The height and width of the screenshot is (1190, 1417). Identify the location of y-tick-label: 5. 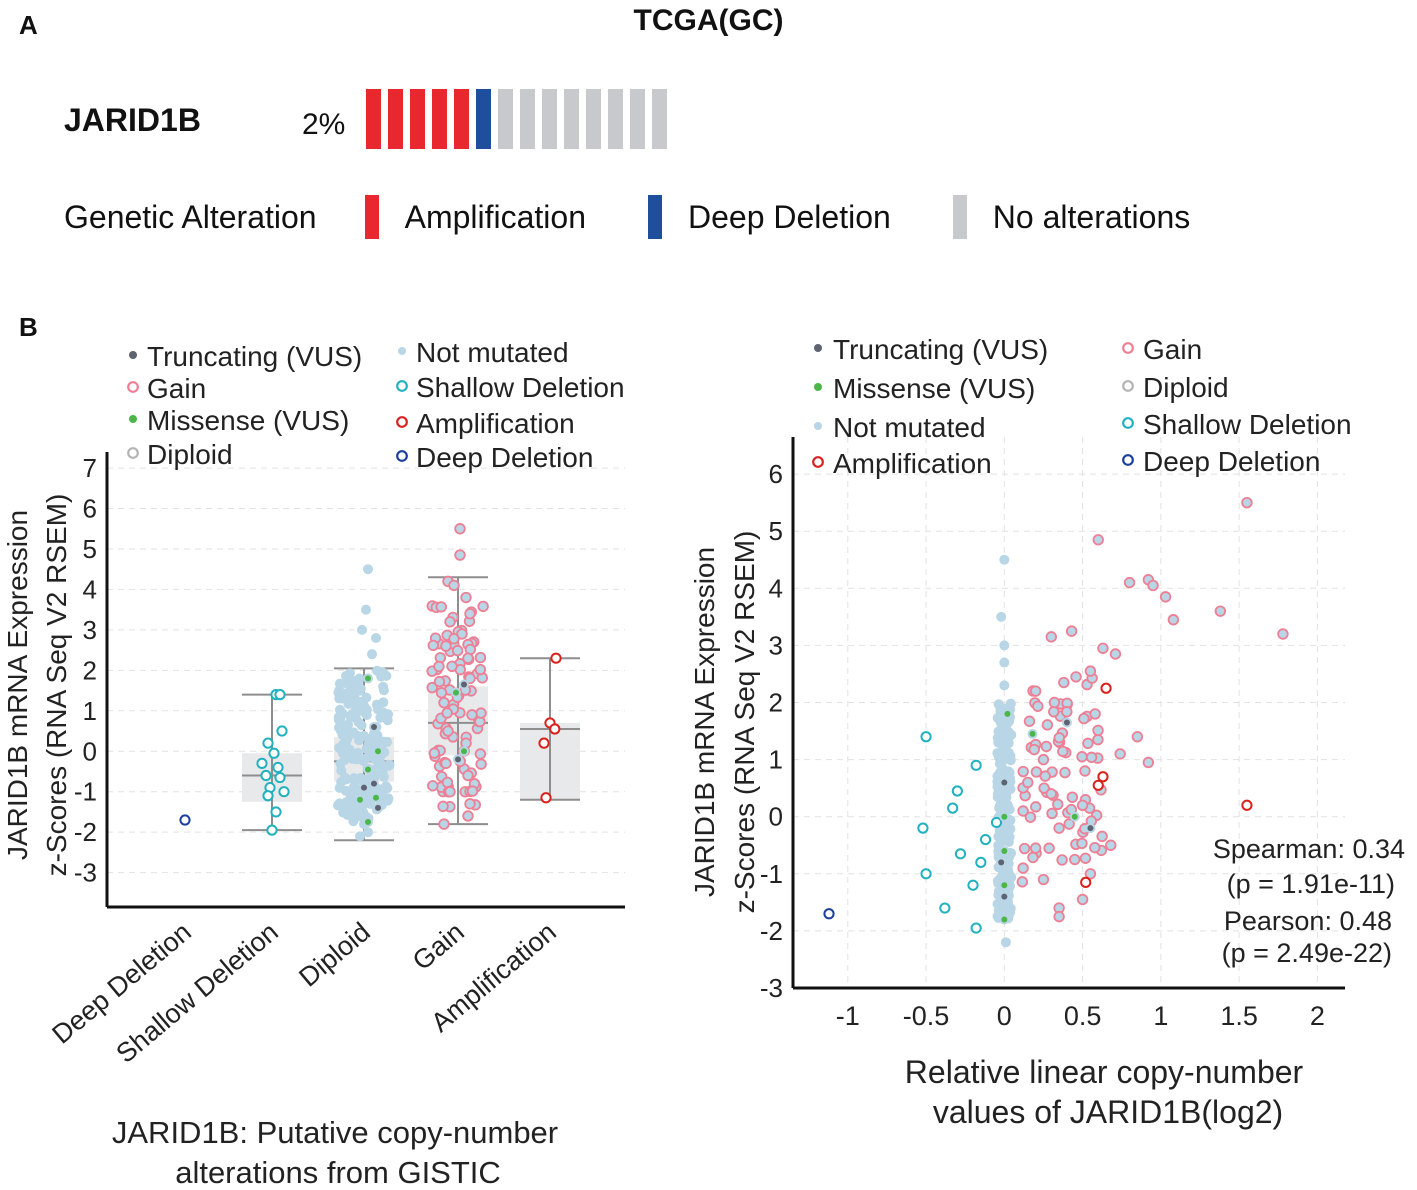
(776, 531).